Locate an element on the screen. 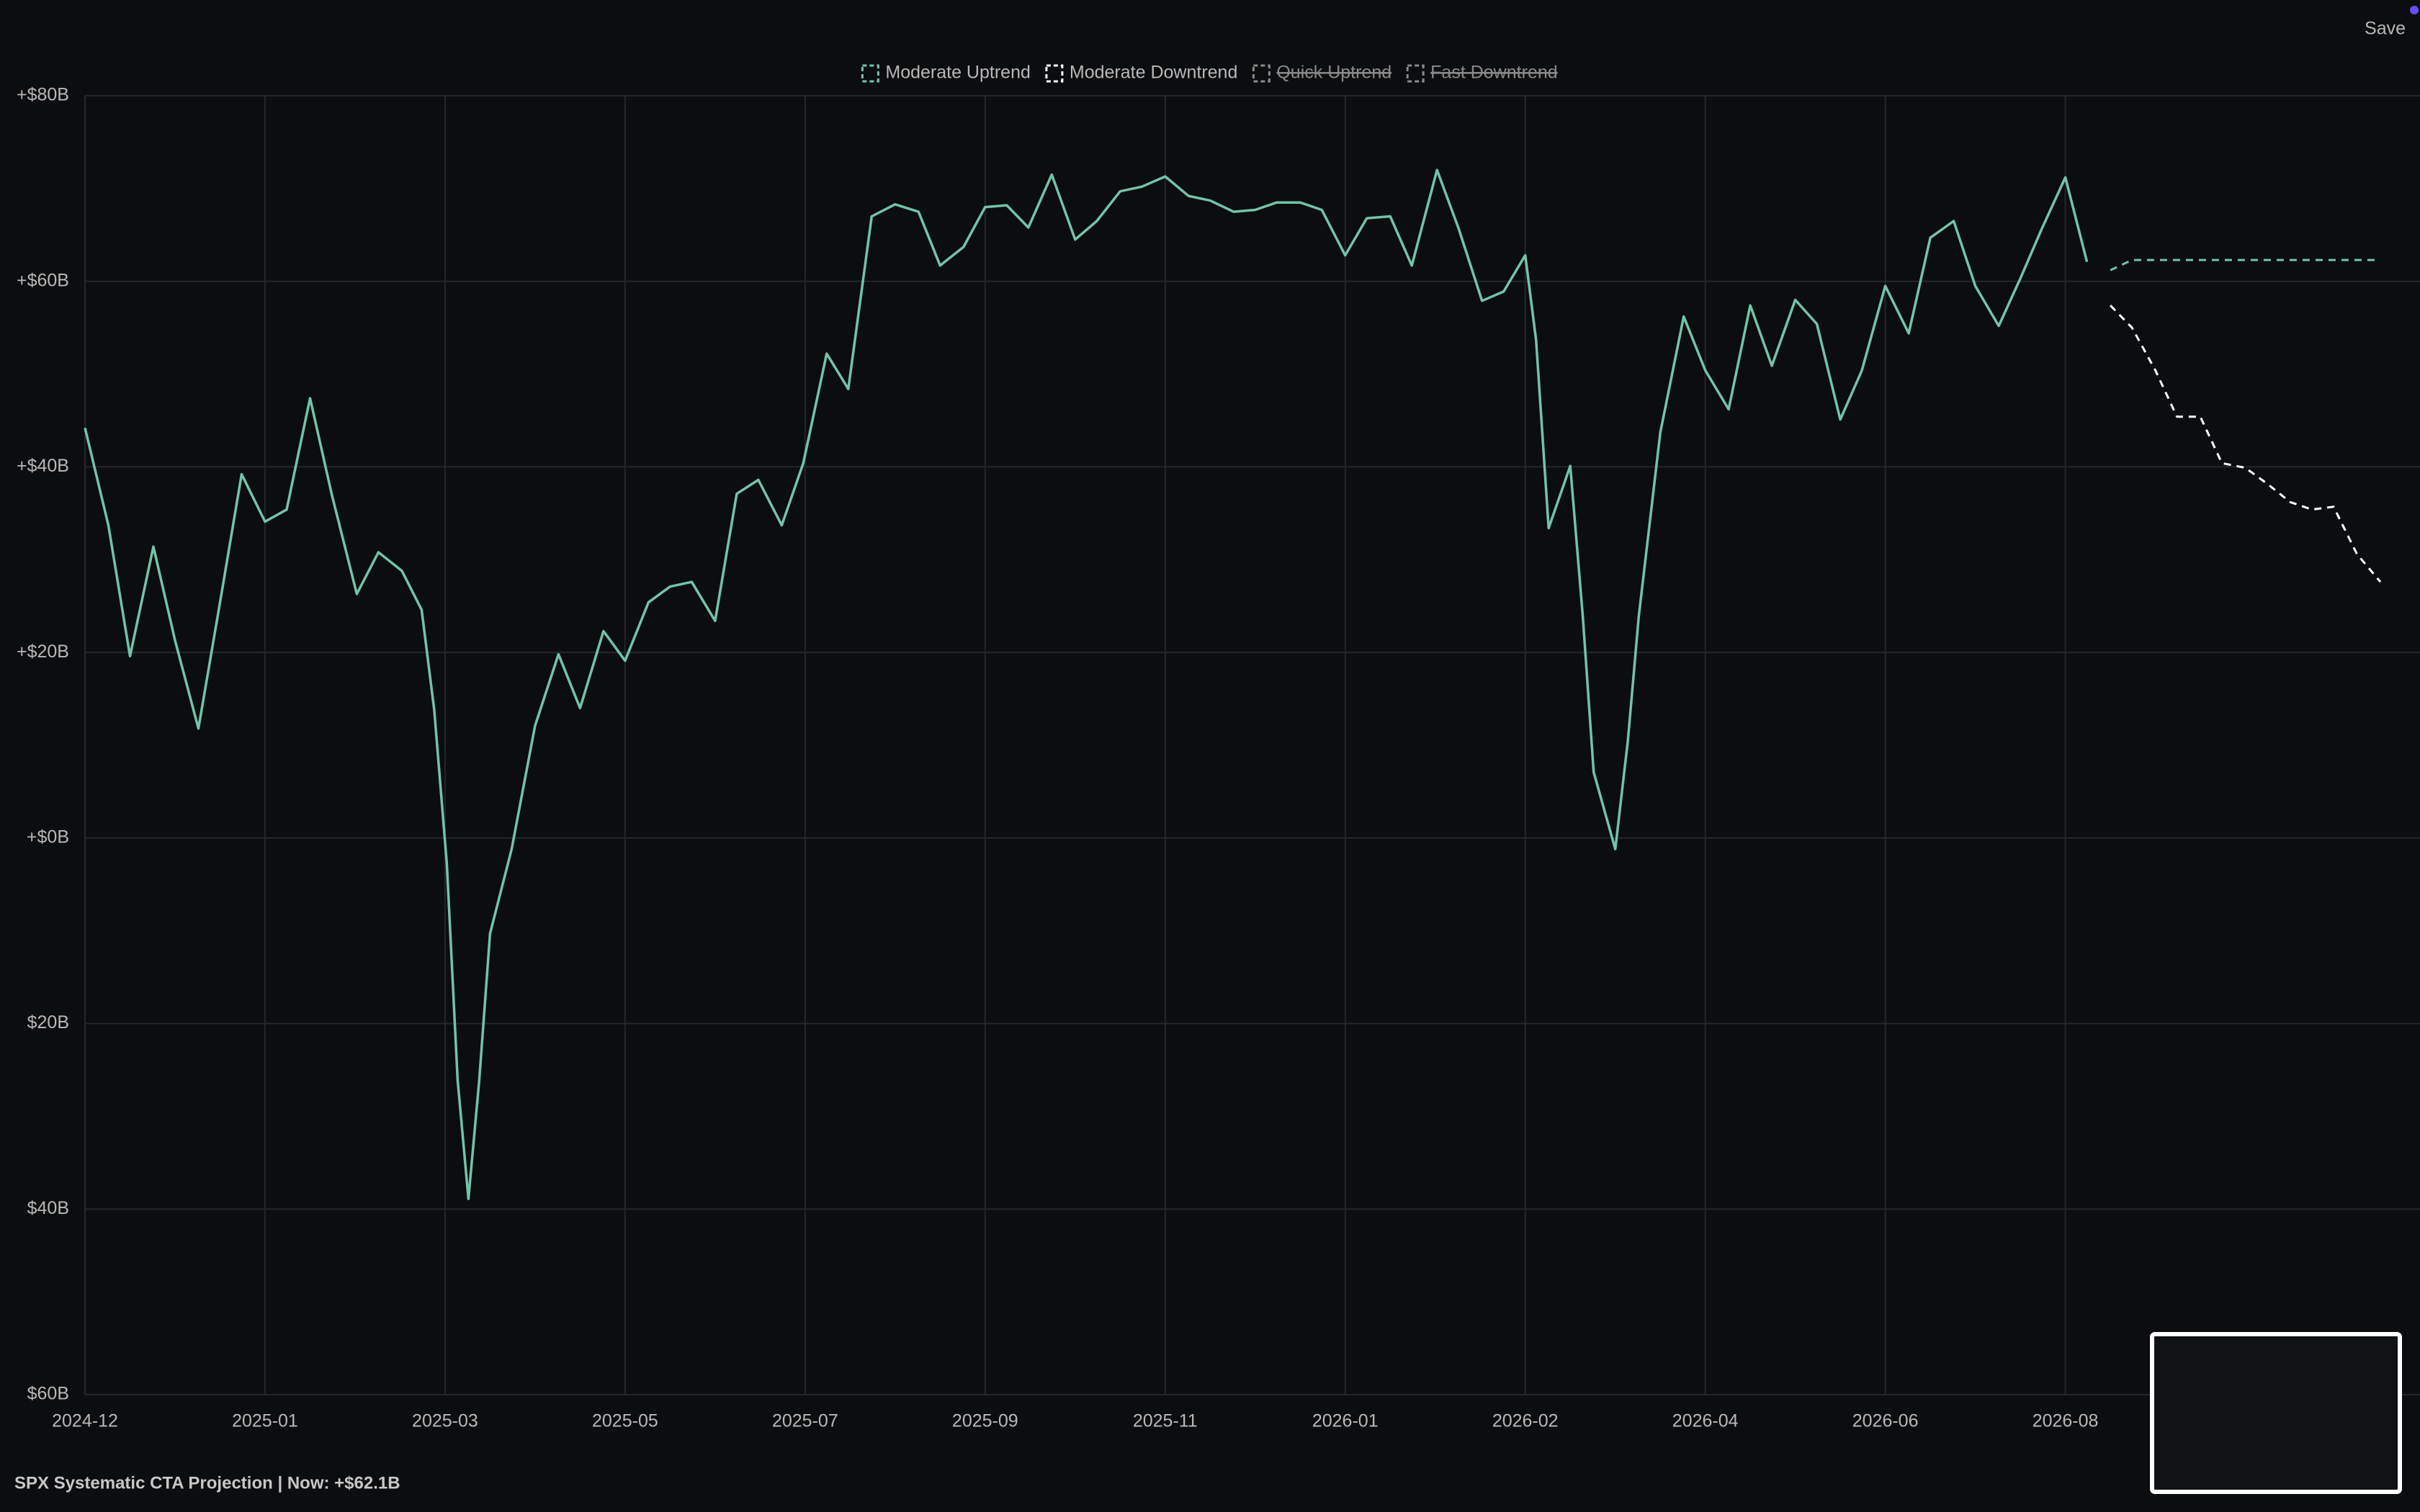  legend-item: Fast Downtrend is located at coordinates (1482, 73).